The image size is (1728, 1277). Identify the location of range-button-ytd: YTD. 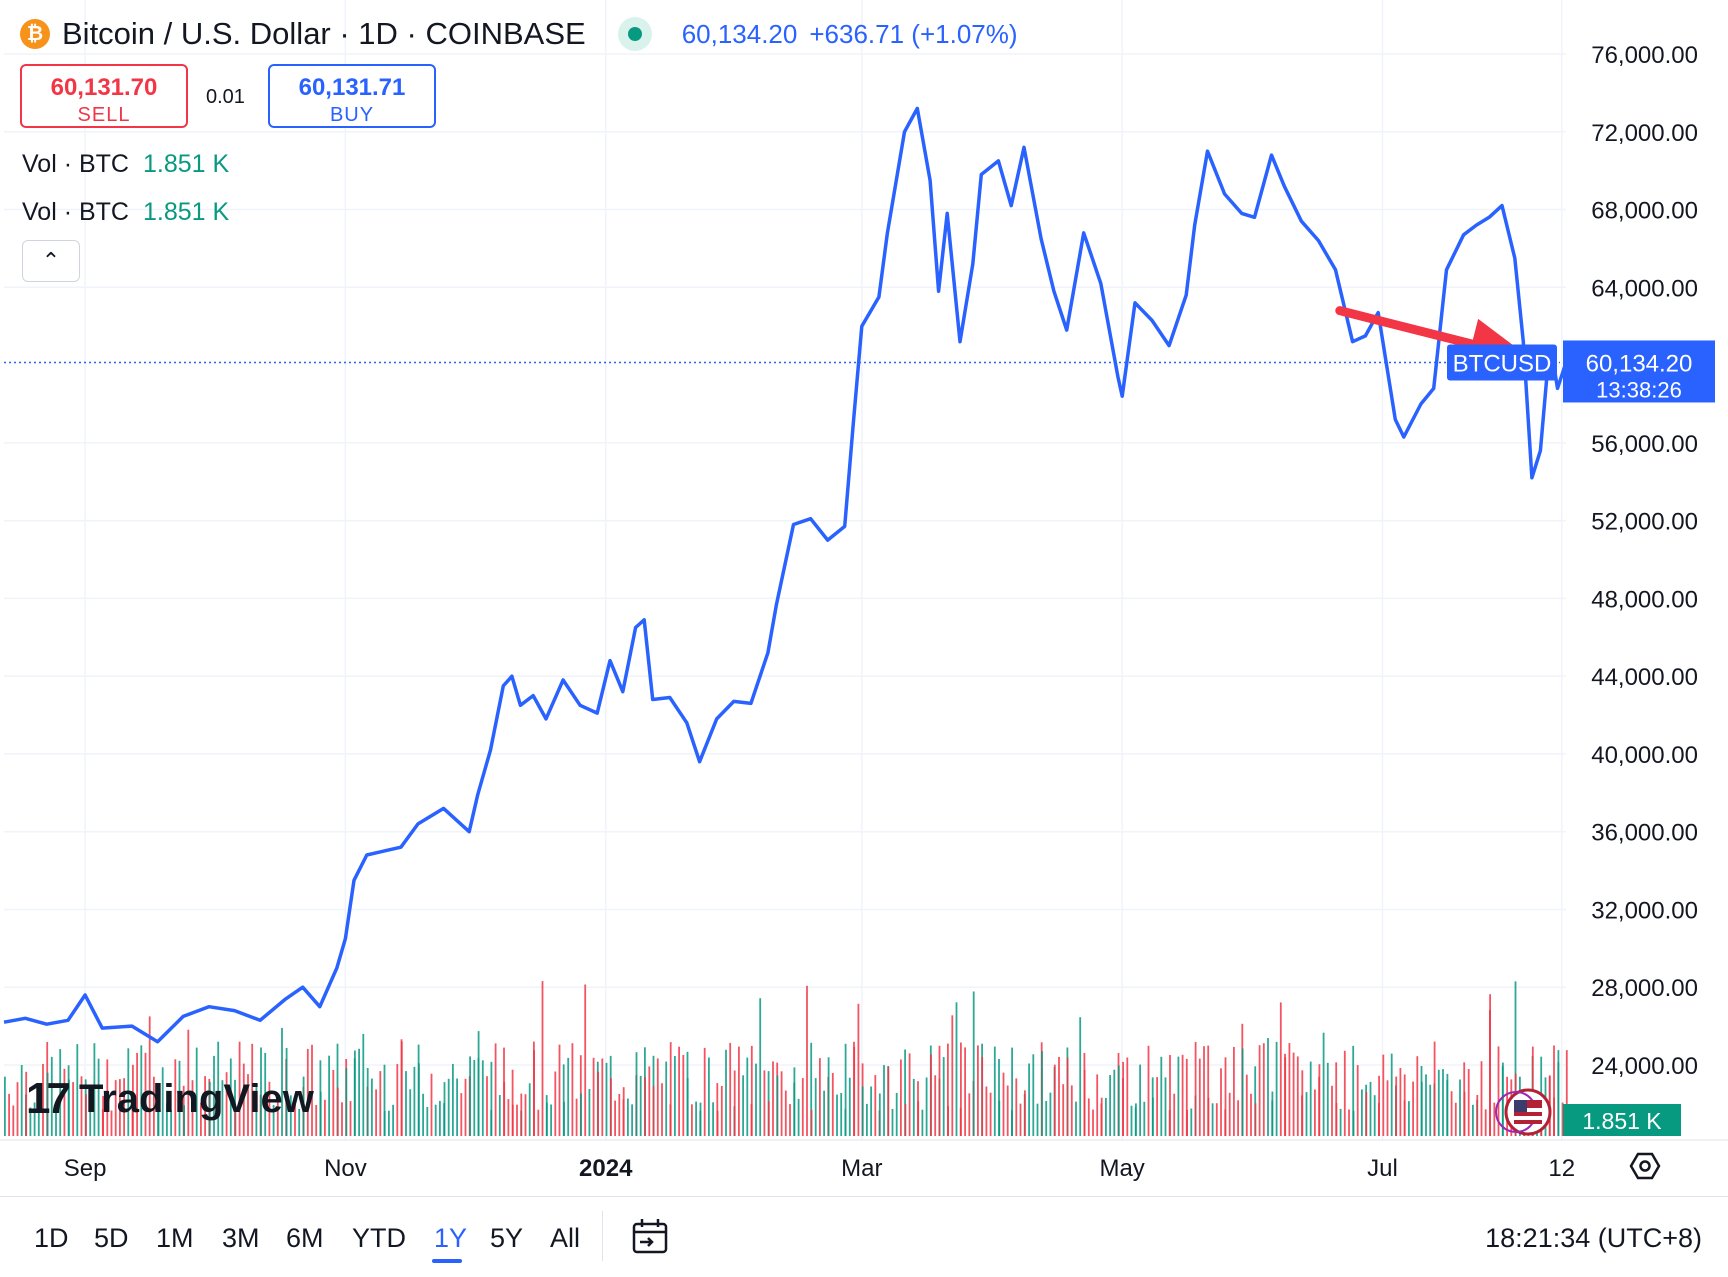
(379, 1238).